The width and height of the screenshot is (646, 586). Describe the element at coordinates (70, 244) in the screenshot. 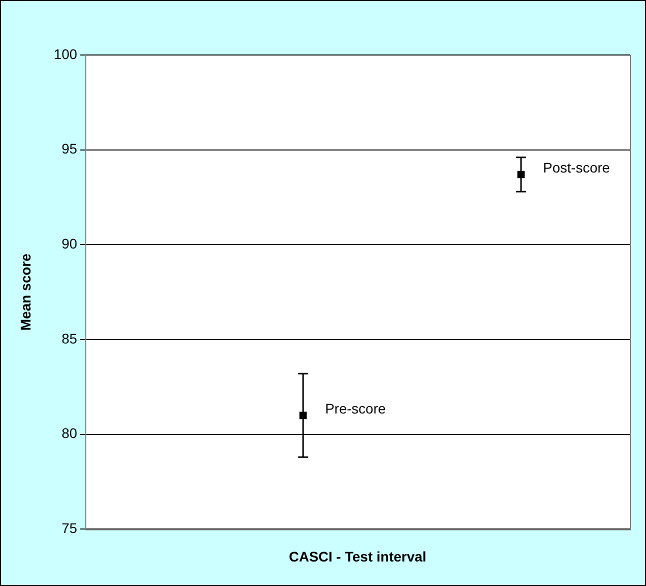

I see `y-tick-label: 90` at that location.